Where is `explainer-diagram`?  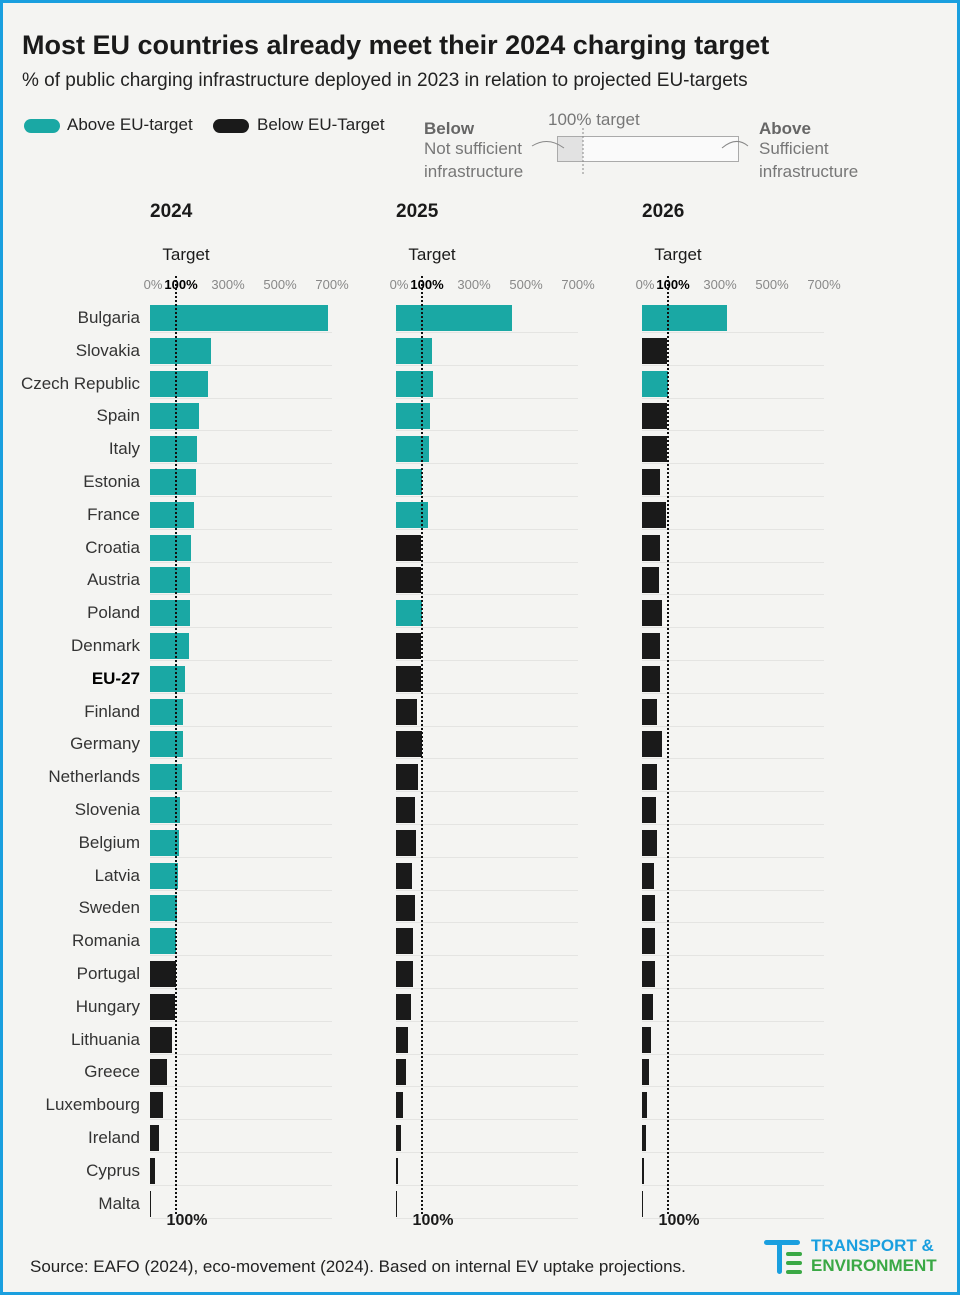 explainer-diagram is located at coordinates (640, 151).